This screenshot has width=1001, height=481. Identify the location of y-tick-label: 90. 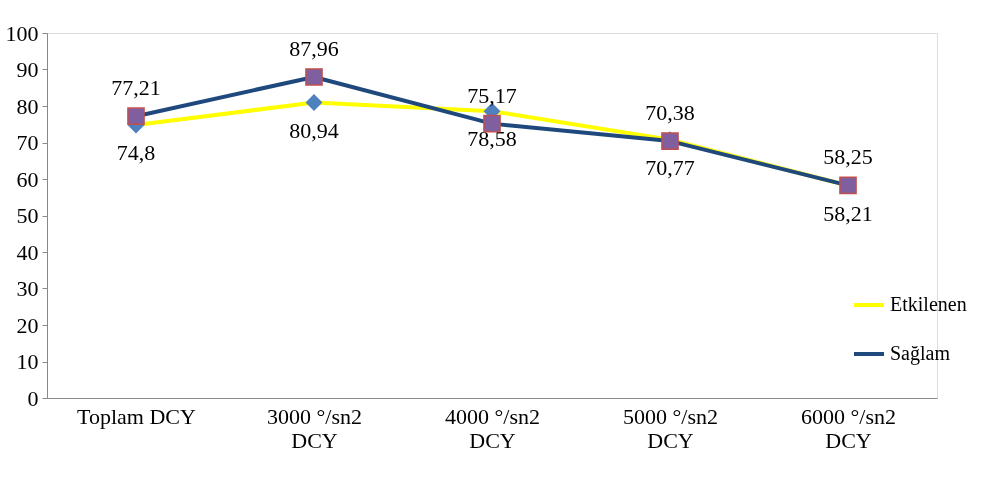
(27, 69).